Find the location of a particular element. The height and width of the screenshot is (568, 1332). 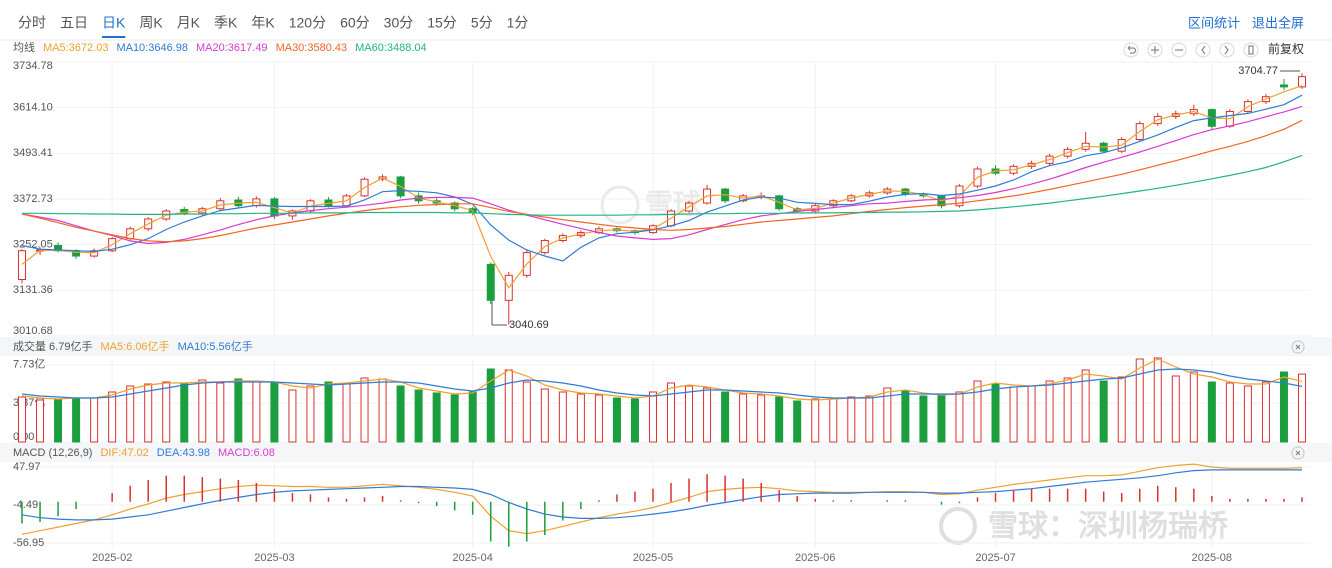

tab: 30分 is located at coordinates (399, 23).